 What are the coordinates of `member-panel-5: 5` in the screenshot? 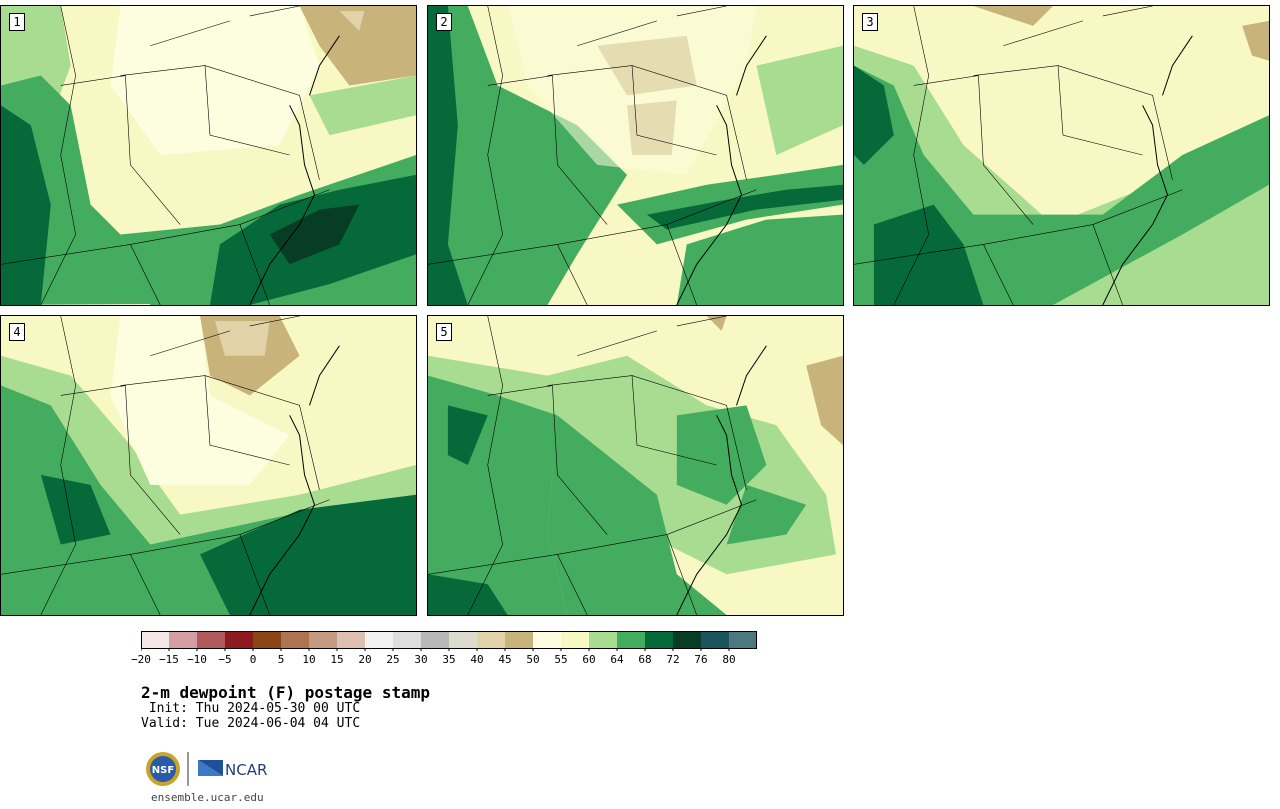 It's located at (635, 465).